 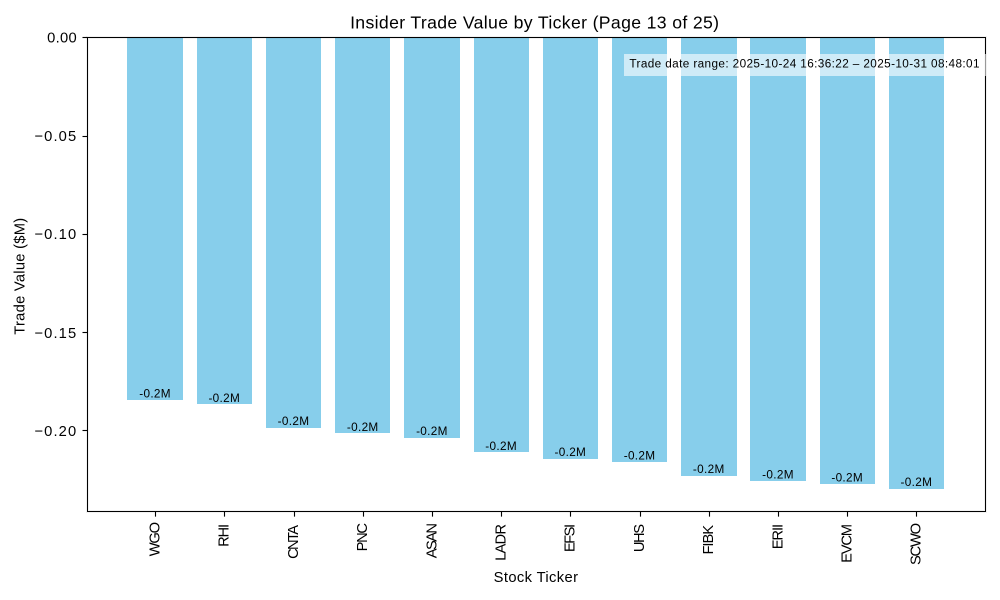 I want to click on svg-text: −0.05, so click(x=55, y=137).